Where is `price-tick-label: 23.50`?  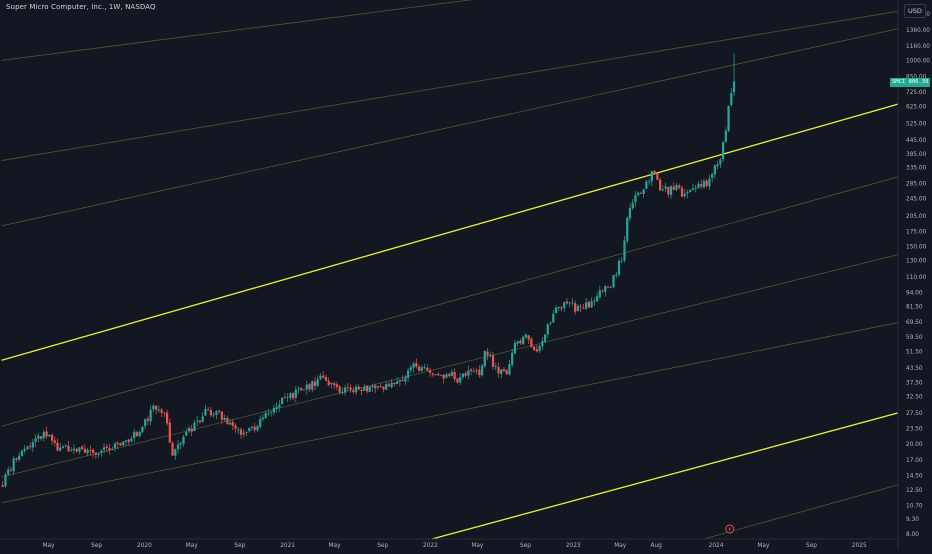
price-tick-label: 23.50 is located at coordinates (914, 429).